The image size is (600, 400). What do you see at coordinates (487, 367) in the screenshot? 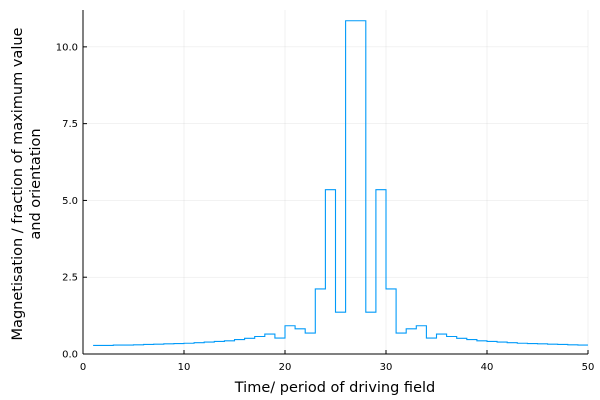
I see `x-tick-label-4: 40` at bounding box center [487, 367].